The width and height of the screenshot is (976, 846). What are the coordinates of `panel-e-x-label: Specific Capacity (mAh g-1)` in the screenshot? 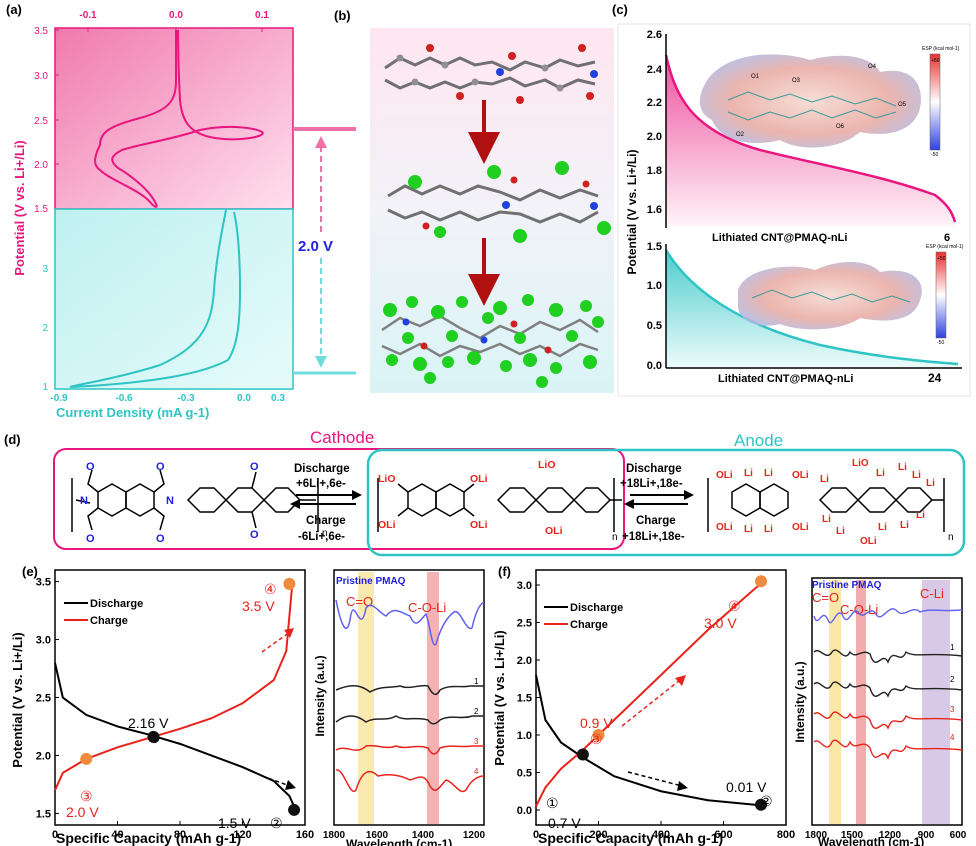 It's located at (148, 838).